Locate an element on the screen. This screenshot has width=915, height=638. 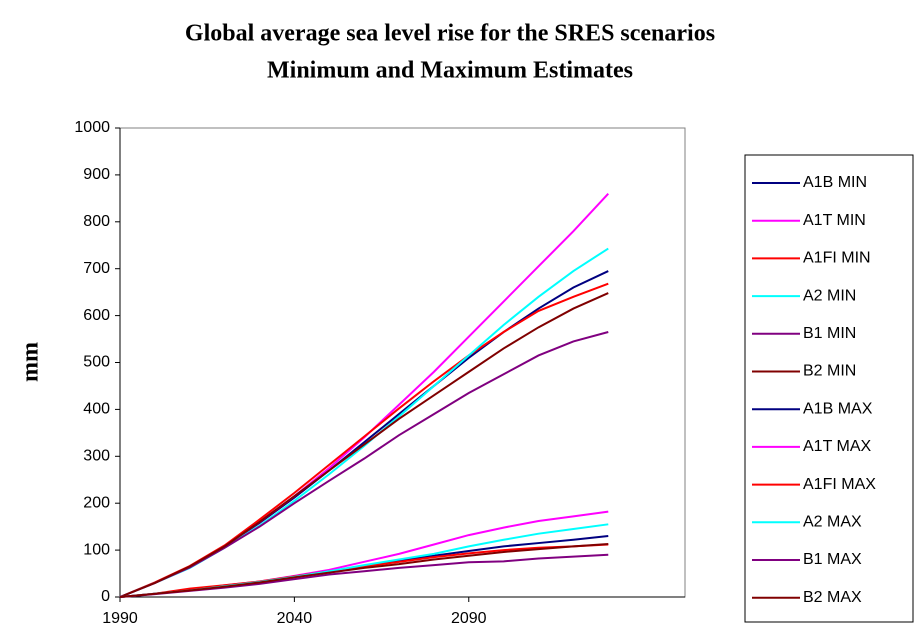
legend-label: B1 MAX is located at coordinates (832, 559).